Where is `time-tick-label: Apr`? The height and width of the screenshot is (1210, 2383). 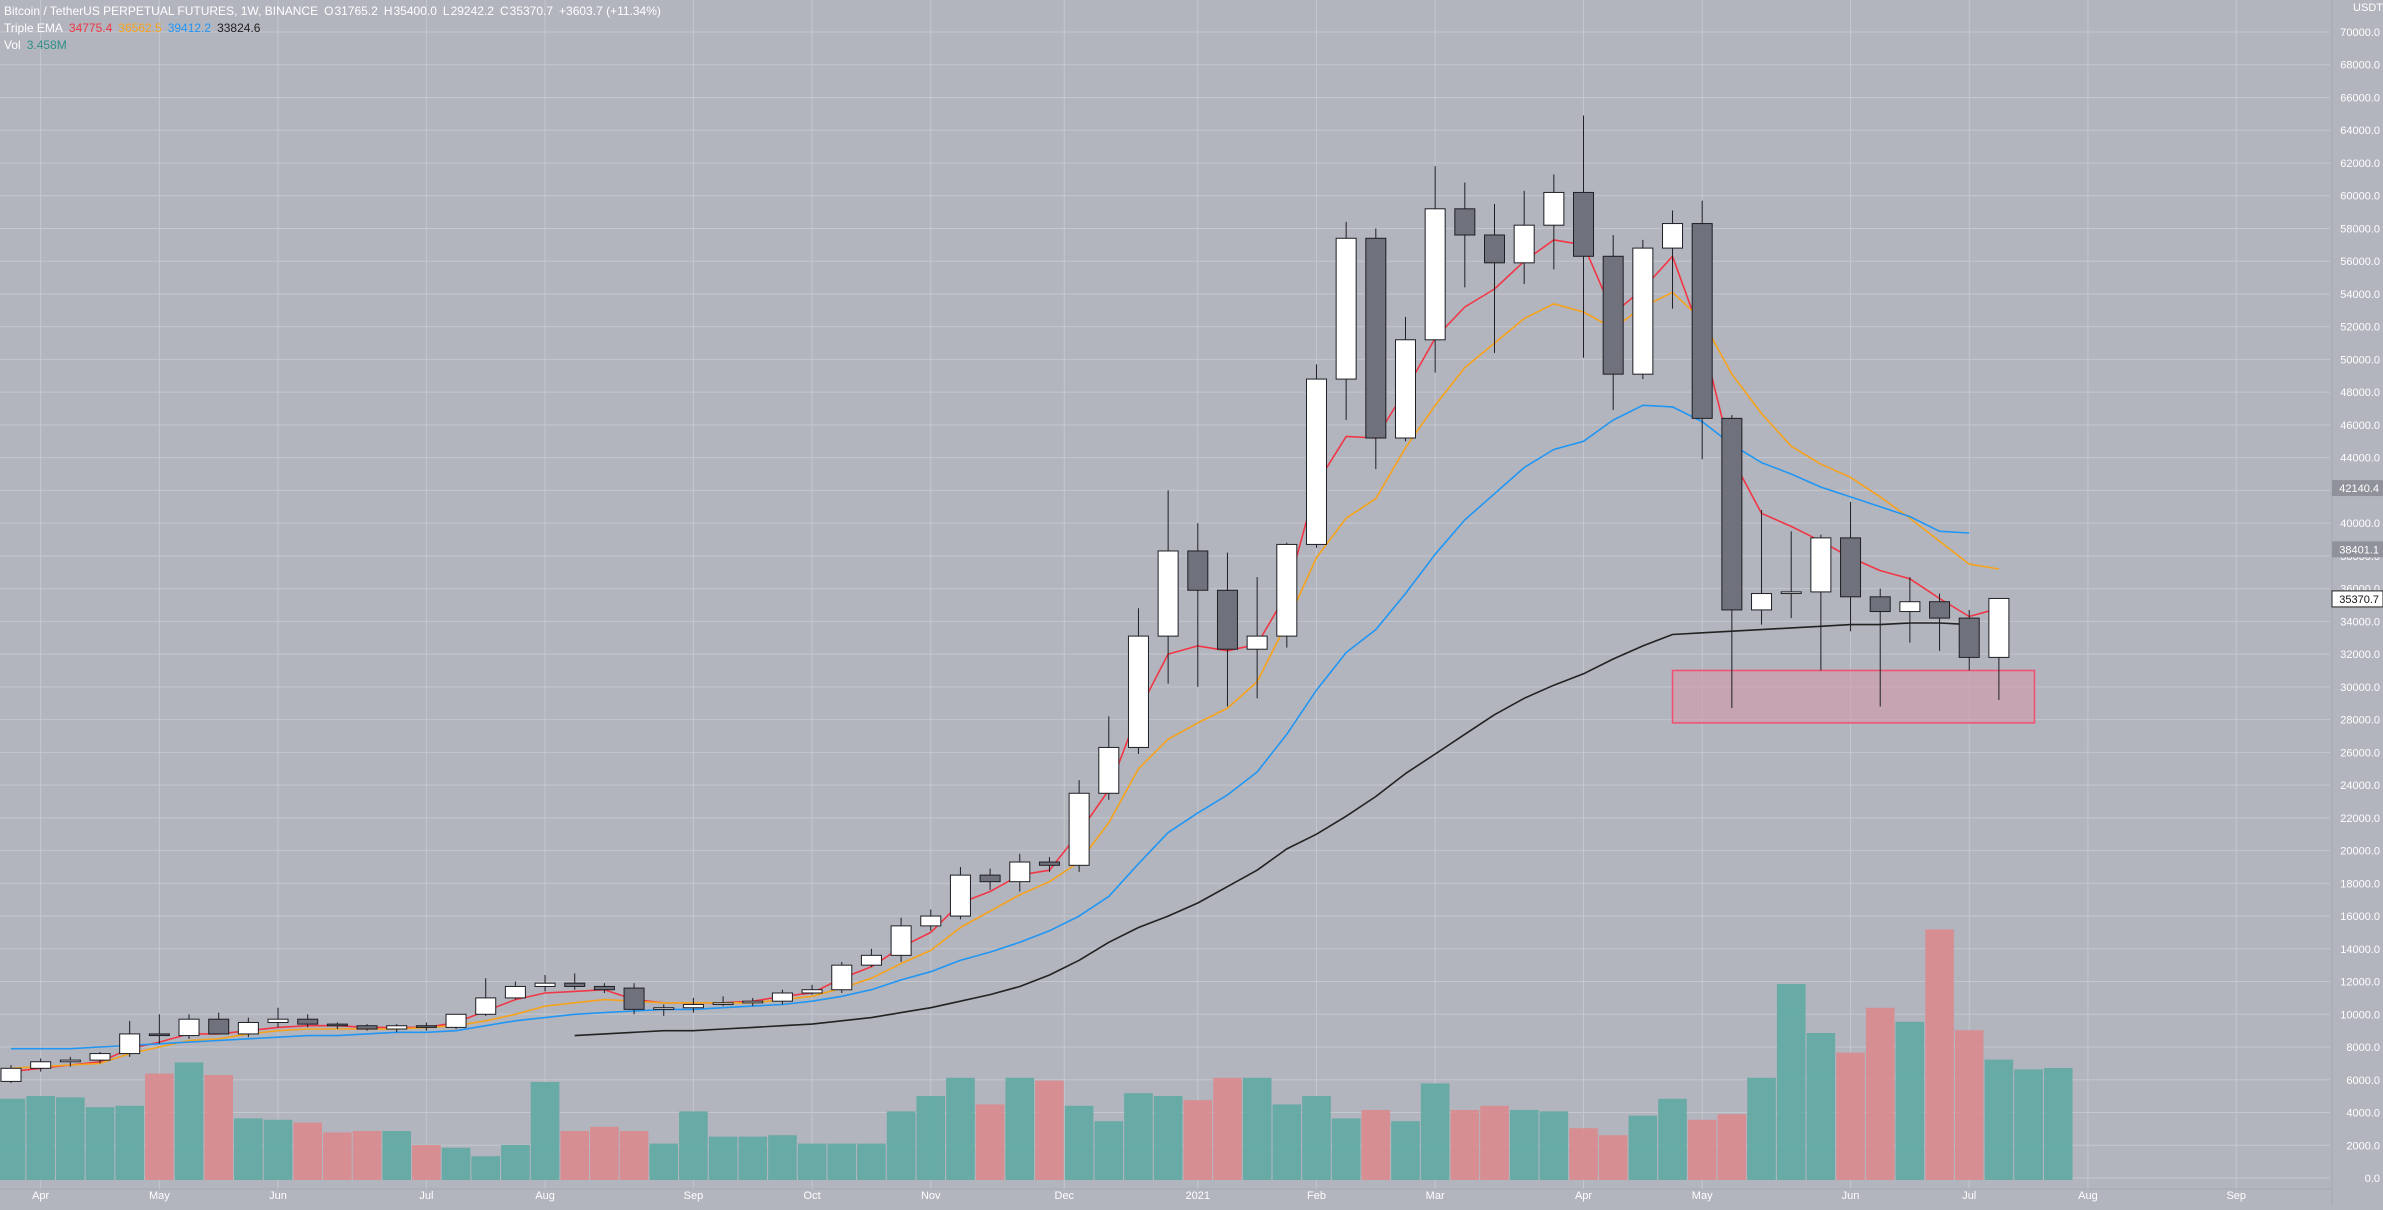
time-tick-label: Apr is located at coordinates (40, 1196).